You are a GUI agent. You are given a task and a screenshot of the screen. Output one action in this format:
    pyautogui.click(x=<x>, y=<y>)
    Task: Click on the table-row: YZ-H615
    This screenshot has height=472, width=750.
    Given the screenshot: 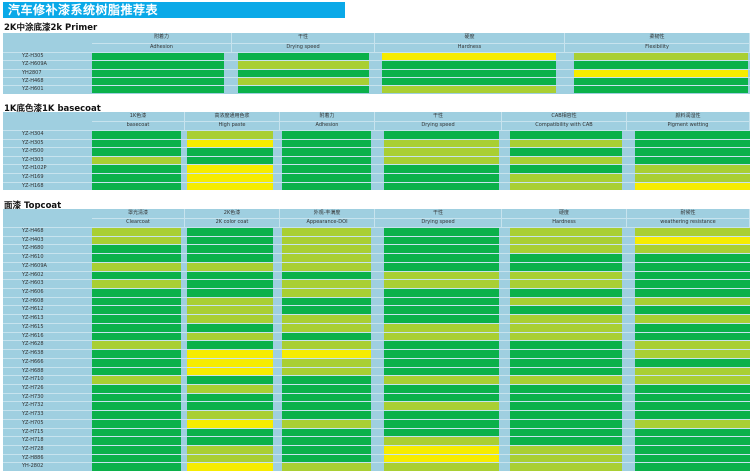 What is the action you would take?
    pyautogui.click(x=376, y=327)
    